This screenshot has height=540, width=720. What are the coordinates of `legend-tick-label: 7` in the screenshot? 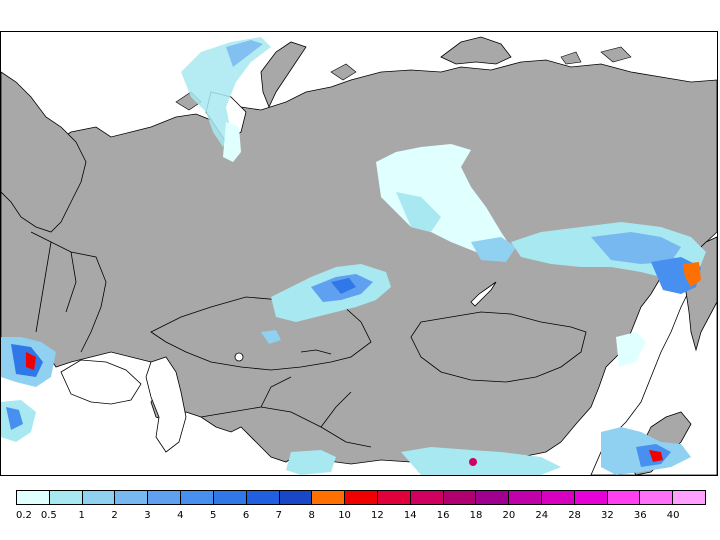 It's located at (279, 515).